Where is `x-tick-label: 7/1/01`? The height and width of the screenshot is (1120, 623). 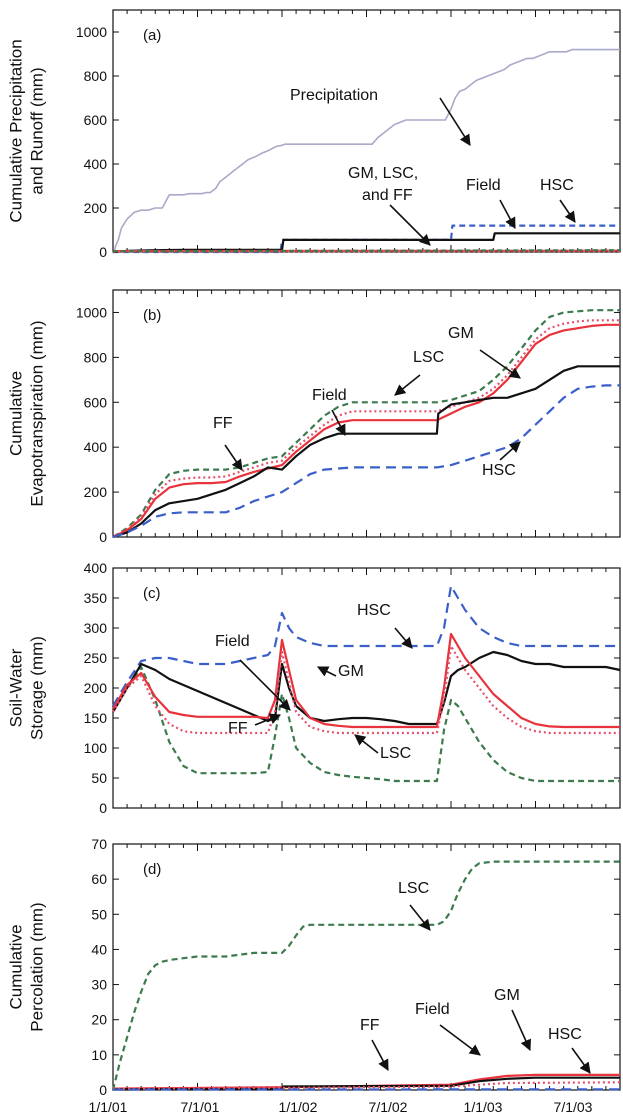 x-tick-label: 7/1/01 is located at coordinates (200, 1107).